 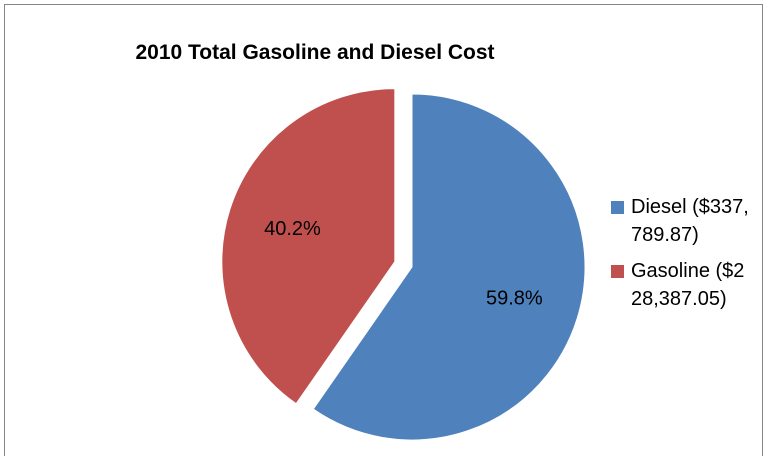 I want to click on legend-item-diesel: Diesel ($337,789.87), so click(x=684, y=221).